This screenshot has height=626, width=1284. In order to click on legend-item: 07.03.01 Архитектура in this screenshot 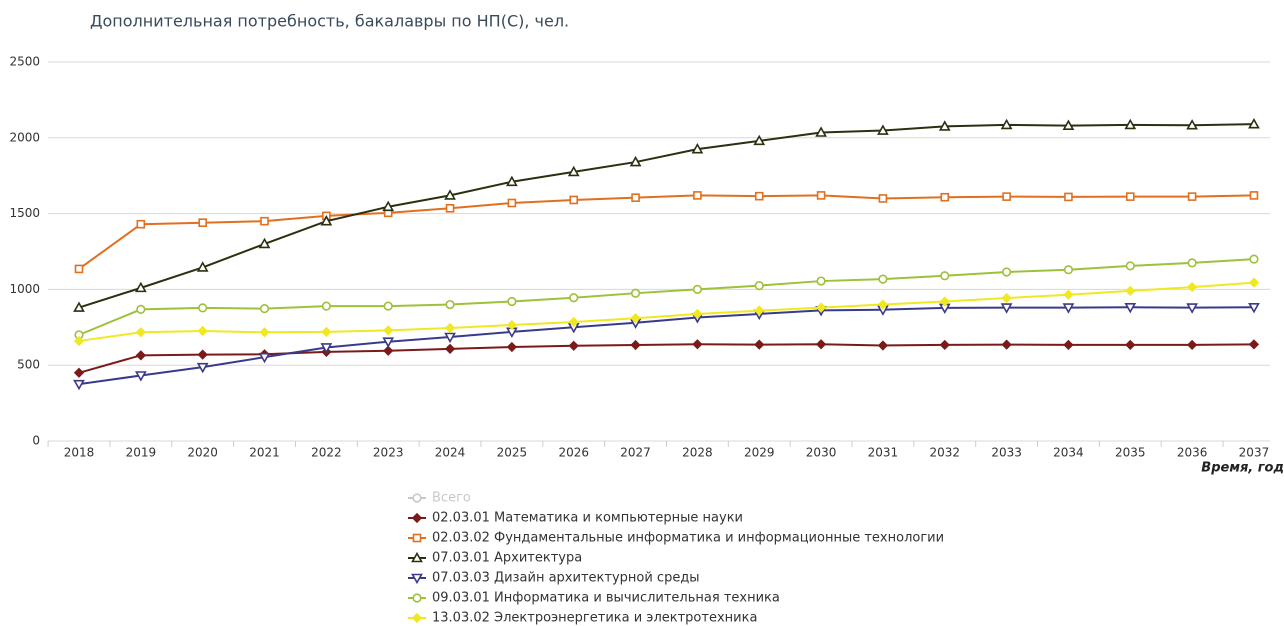, I will do `click(495, 558)`.